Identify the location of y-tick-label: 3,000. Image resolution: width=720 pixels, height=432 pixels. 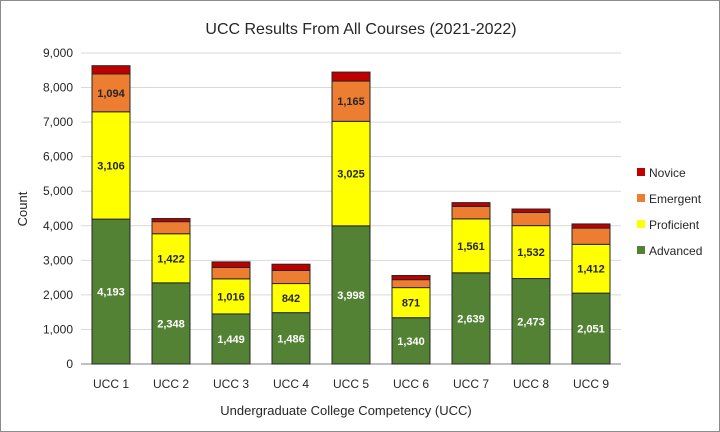
(58, 260).